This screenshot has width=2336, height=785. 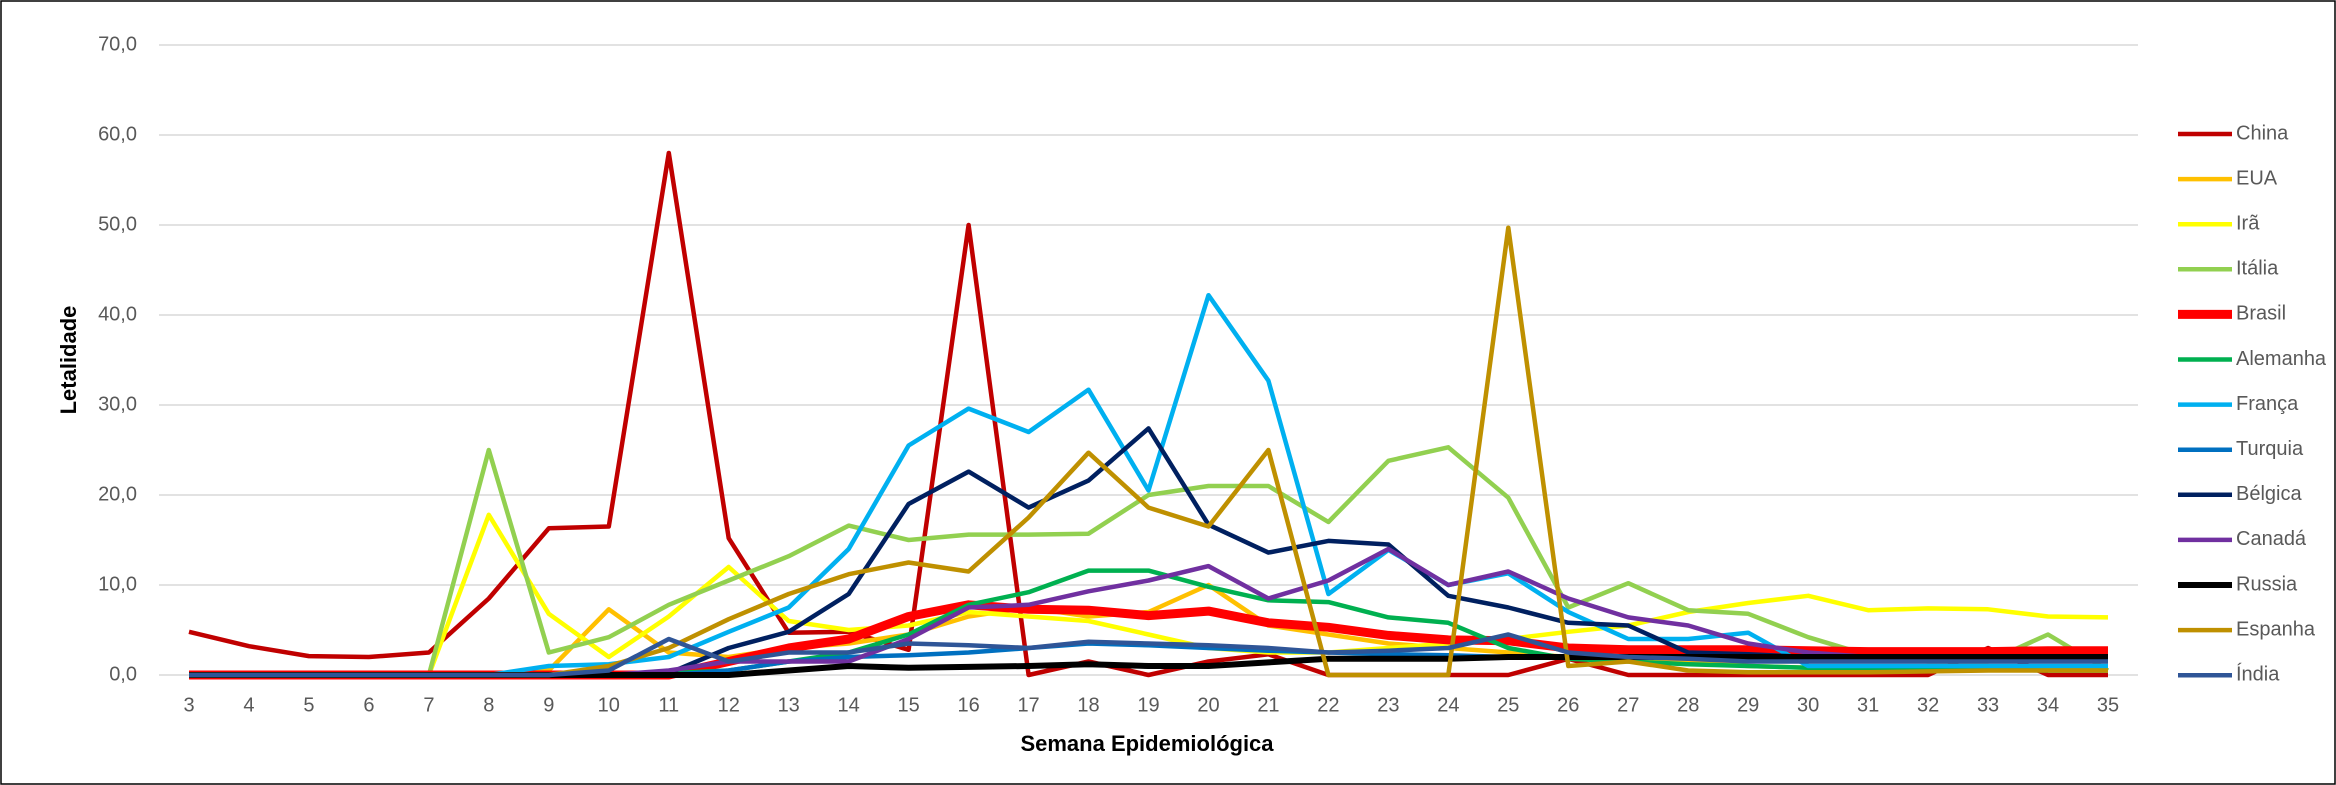 What do you see at coordinates (368, 705) in the screenshot?
I see `x-tick-label: 6` at bounding box center [368, 705].